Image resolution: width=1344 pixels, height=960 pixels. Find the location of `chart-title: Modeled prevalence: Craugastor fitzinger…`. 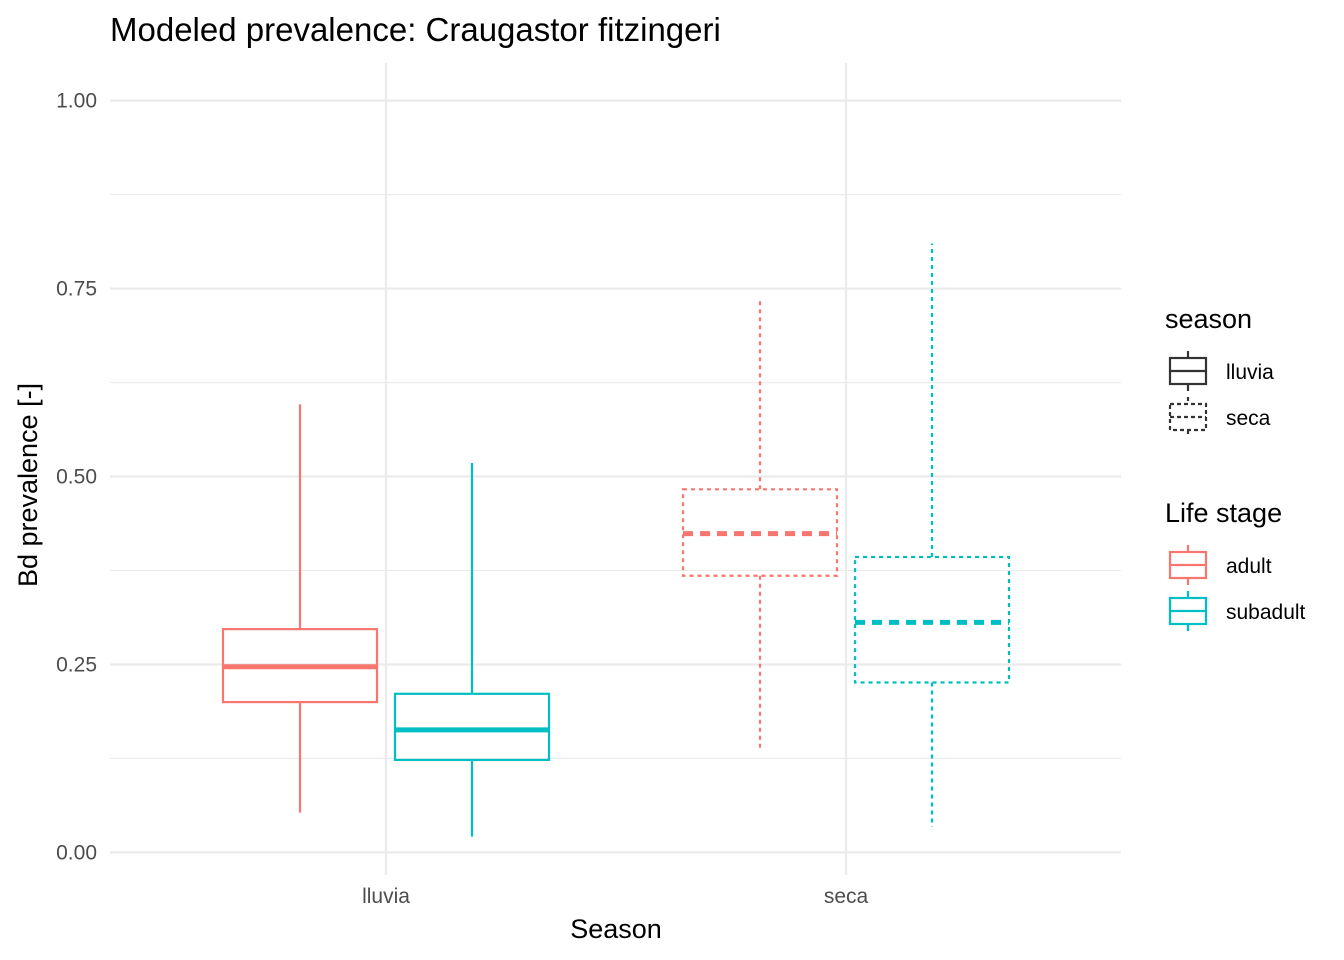

chart-title: Modeled prevalence: Craugastor fitzinger… is located at coordinates (415, 29).